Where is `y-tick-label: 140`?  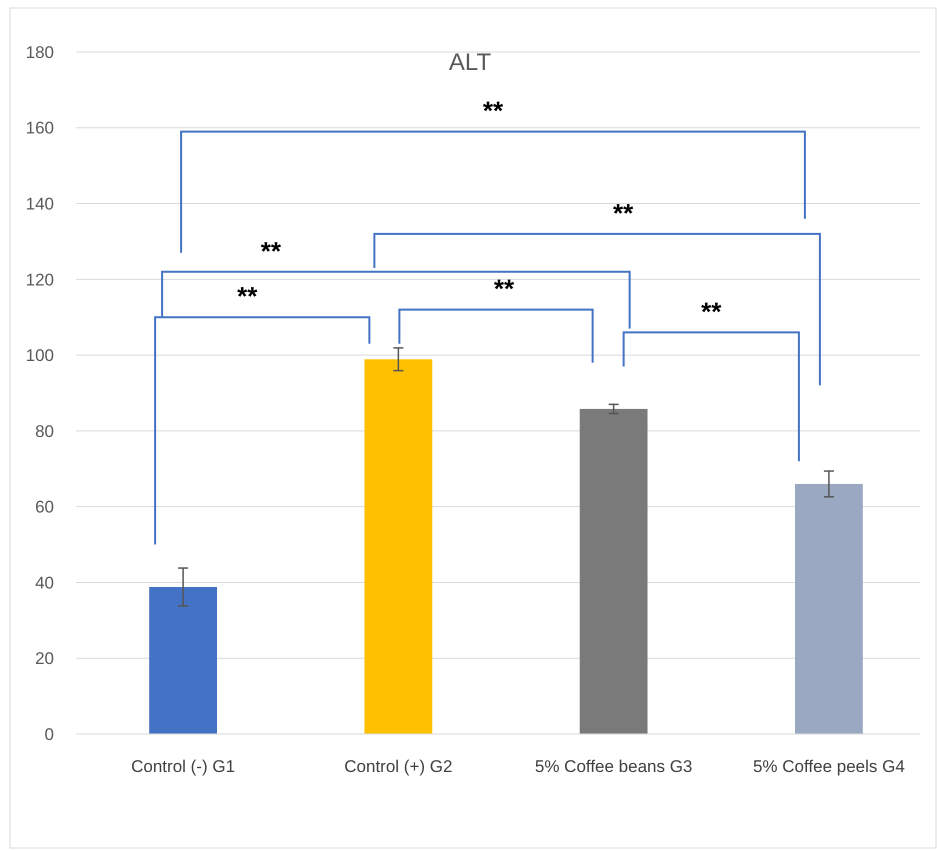 y-tick-label: 140 is located at coordinates (40, 204).